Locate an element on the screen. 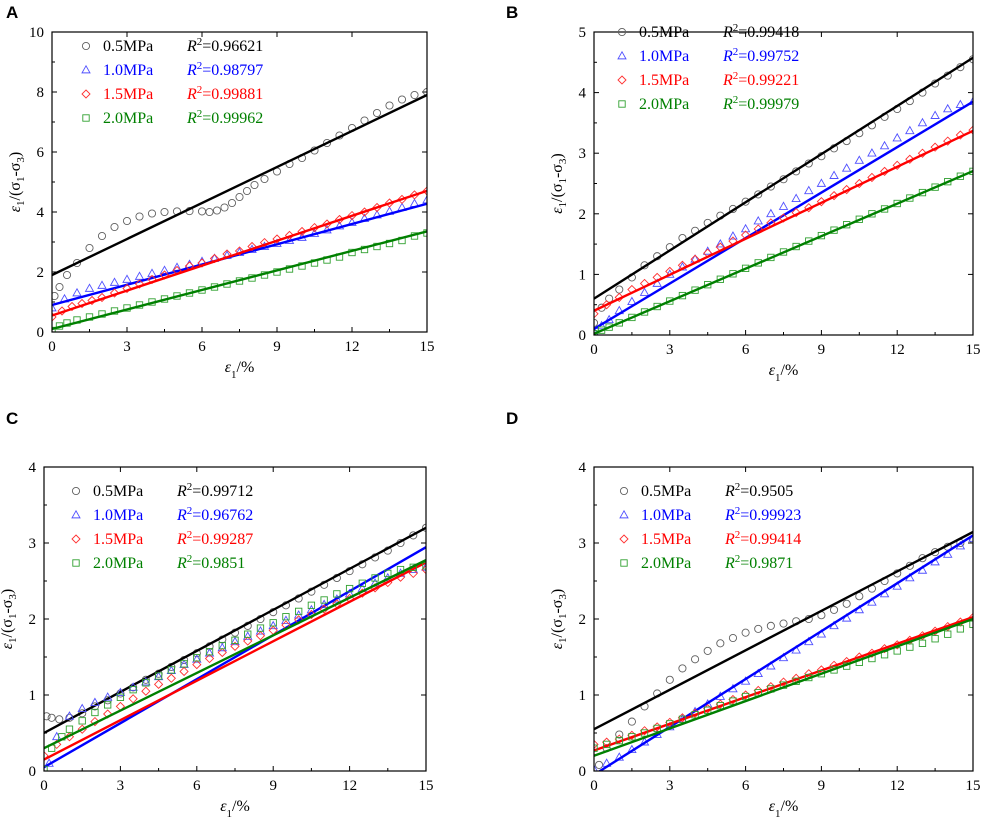 The image size is (982, 817). y-axis-label-part: /(σ is located at coordinates (8, 628).